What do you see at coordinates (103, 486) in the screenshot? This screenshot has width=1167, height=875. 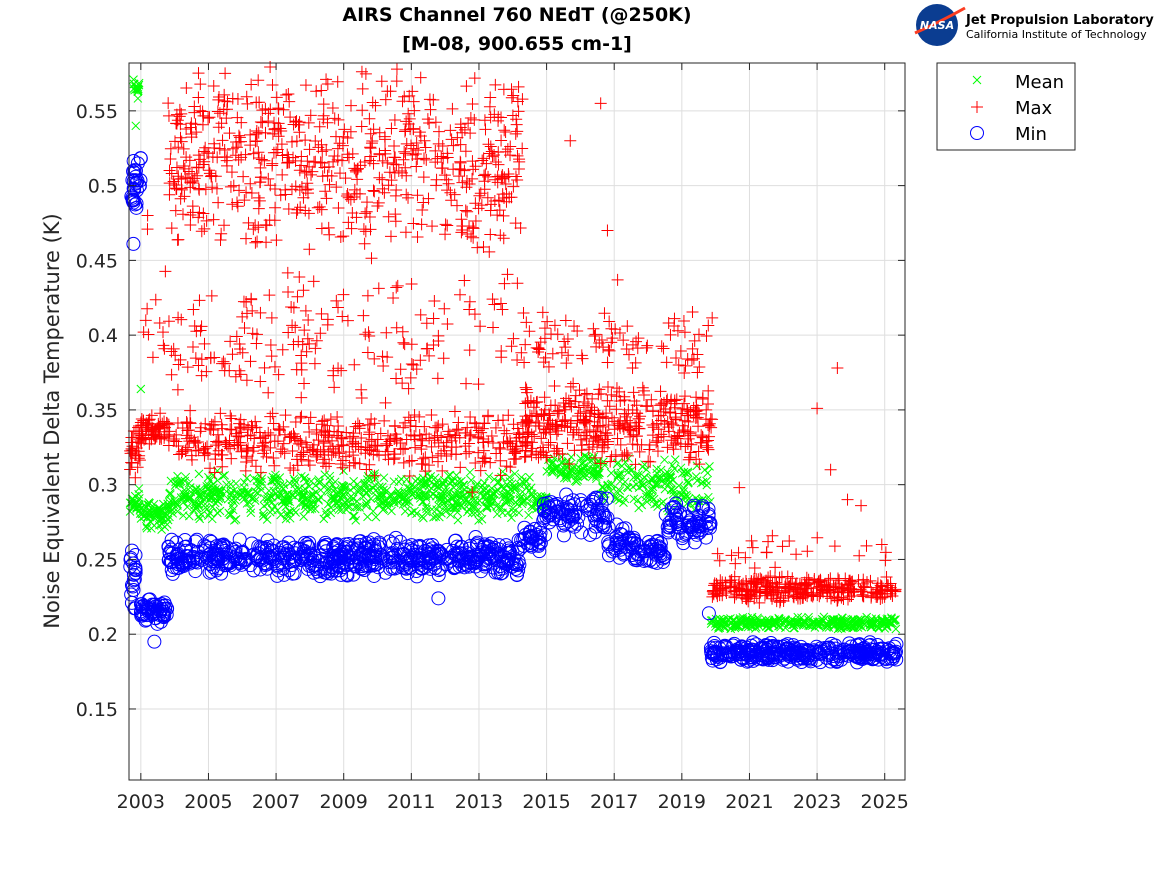 I see `y-tick-label: 0.3` at bounding box center [103, 486].